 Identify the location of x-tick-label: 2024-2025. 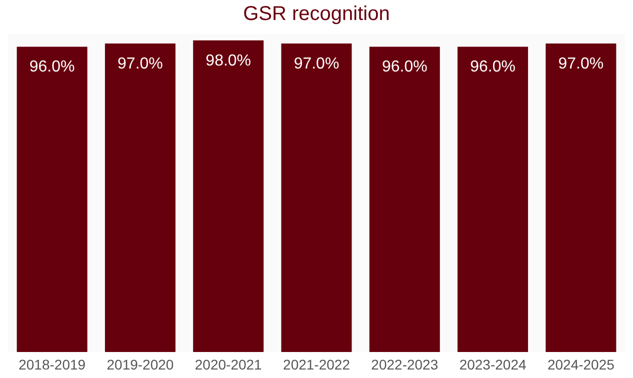
(581, 364).